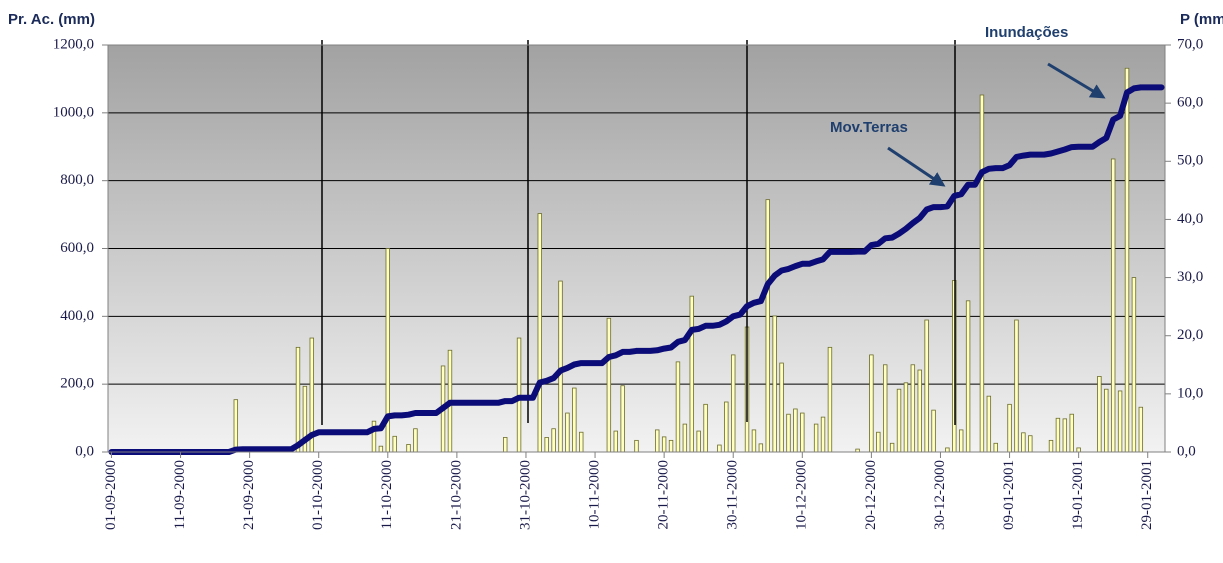  What do you see at coordinates (871, 495) in the screenshot?
I see `x-tick-label: 20-12-2000` at bounding box center [871, 495].